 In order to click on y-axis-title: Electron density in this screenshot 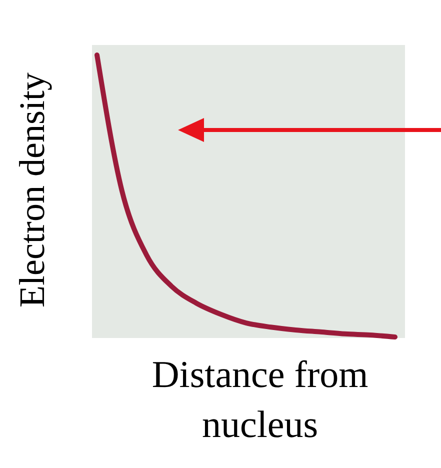, I will do `click(32, 190)`.